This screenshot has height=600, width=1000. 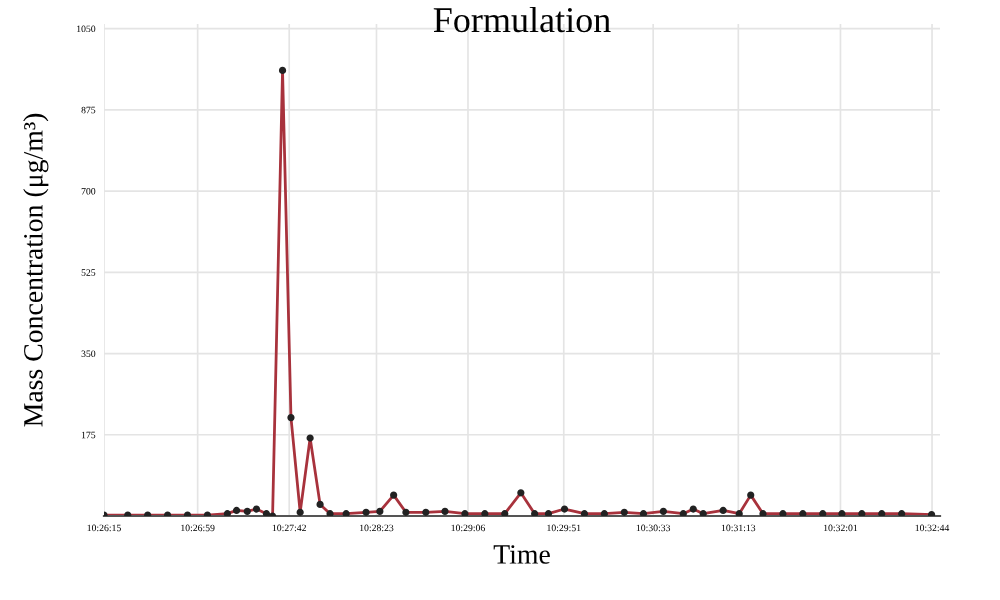 What do you see at coordinates (36, 270) in the screenshot?
I see `y-axis-title: Mass Concentration (μg/m³)` at bounding box center [36, 270].